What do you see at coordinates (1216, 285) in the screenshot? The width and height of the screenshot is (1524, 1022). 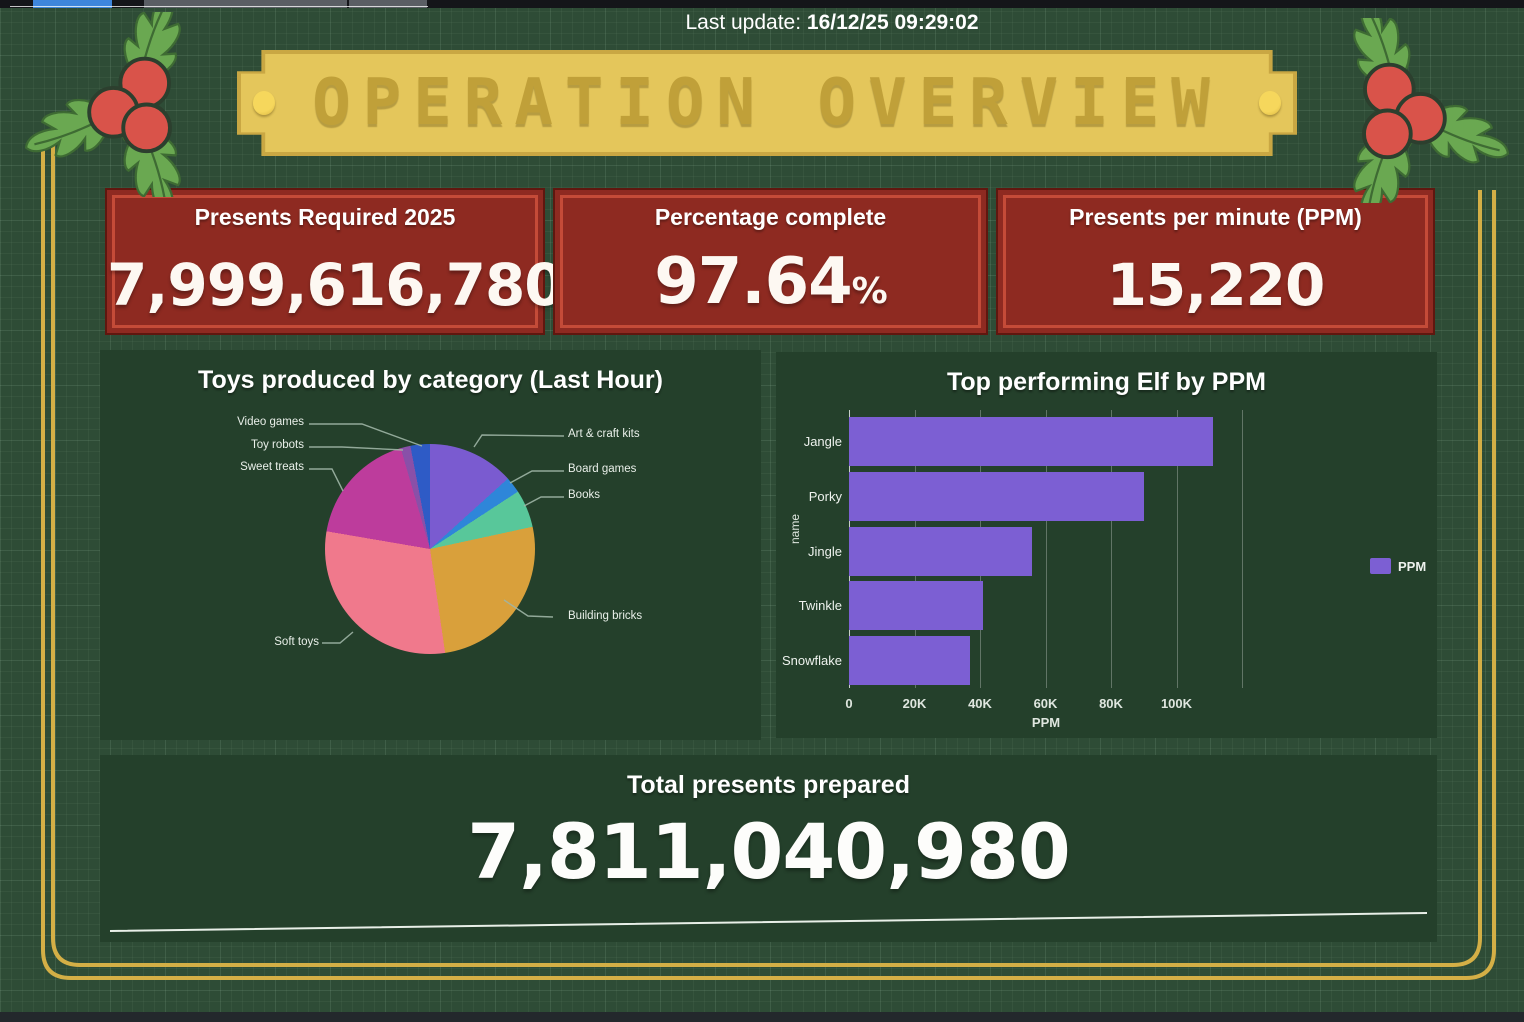 I see `kpi-value: 15,220` at bounding box center [1216, 285].